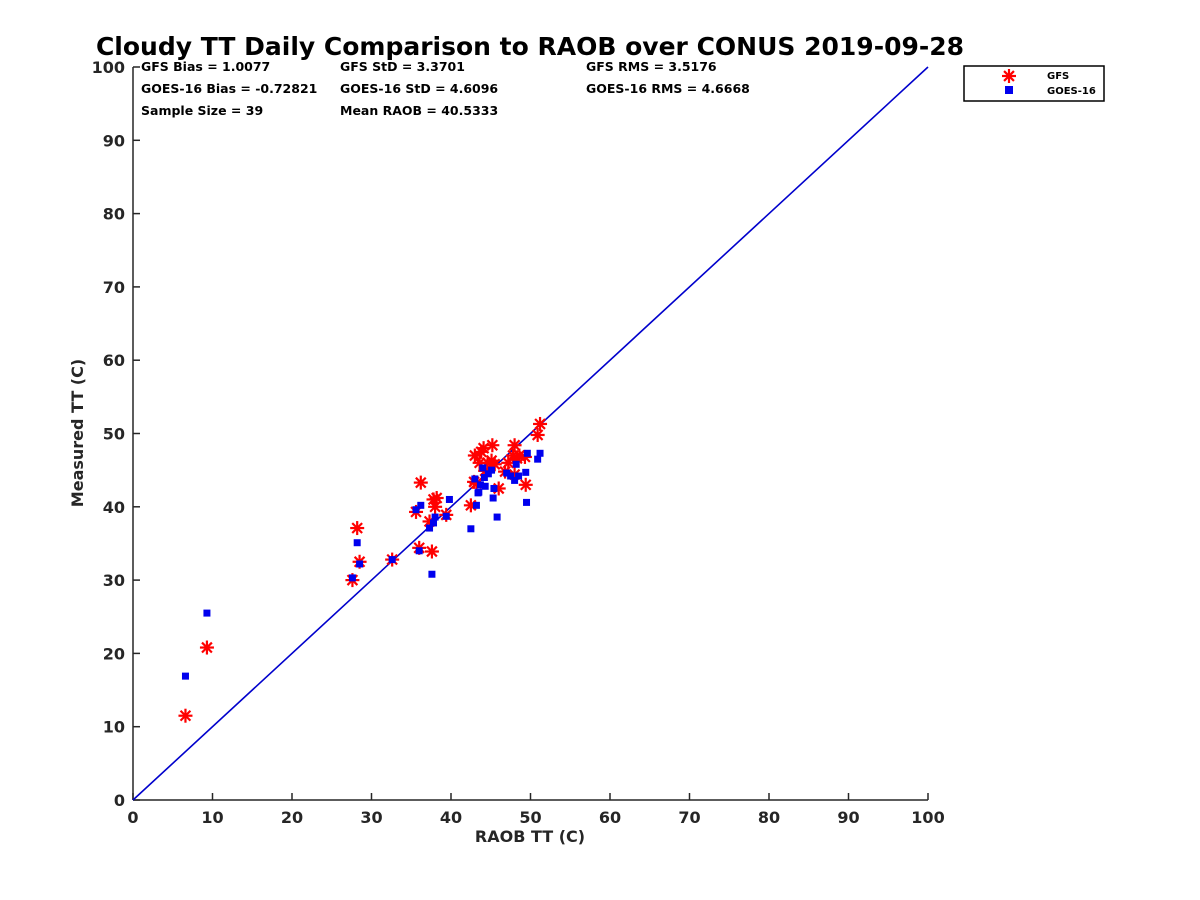  What do you see at coordinates (769, 817) in the screenshot?
I see `x-tick-label: 80` at bounding box center [769, 817].